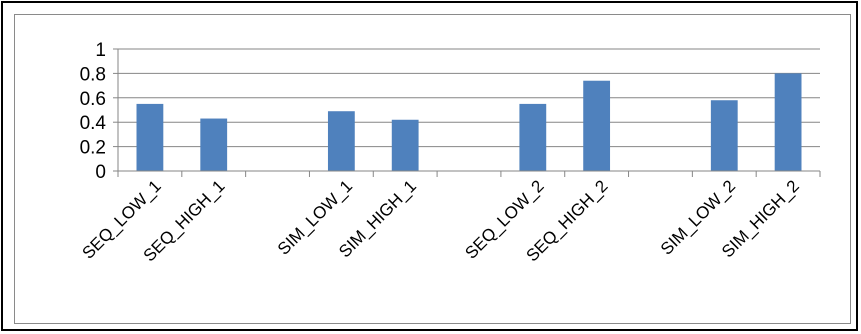 This screenshot has width=861, height=334. I want to click on y-tick-labels: 0 0.2 0.4 0.6 0.8 1, so click(93, 111).